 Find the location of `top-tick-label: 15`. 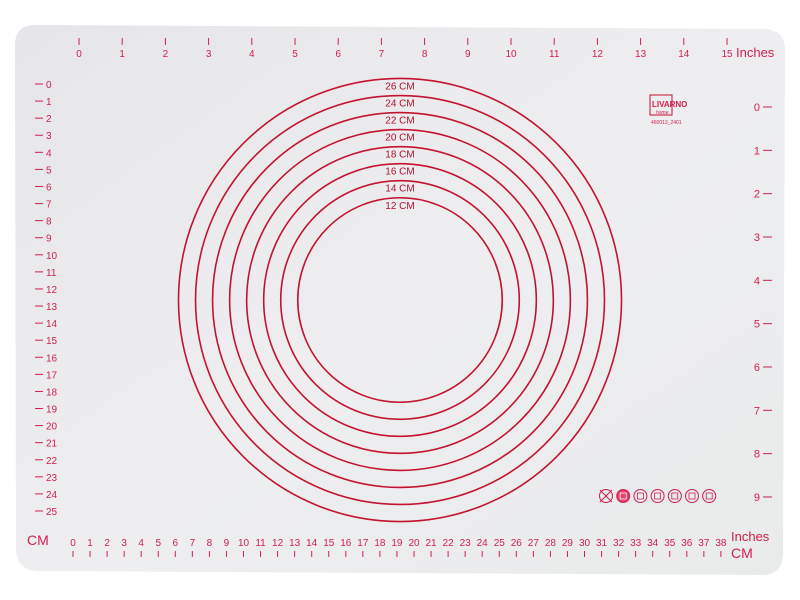

top-tick-label: 15 is located at coordinates (727, 54).